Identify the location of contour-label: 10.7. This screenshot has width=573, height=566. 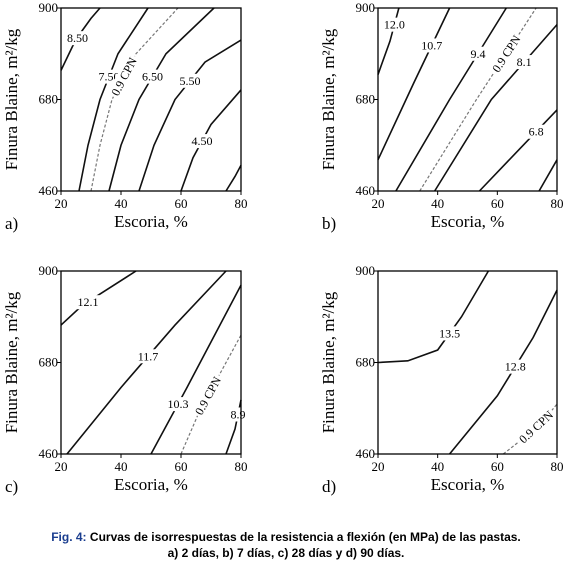
(431, 45).